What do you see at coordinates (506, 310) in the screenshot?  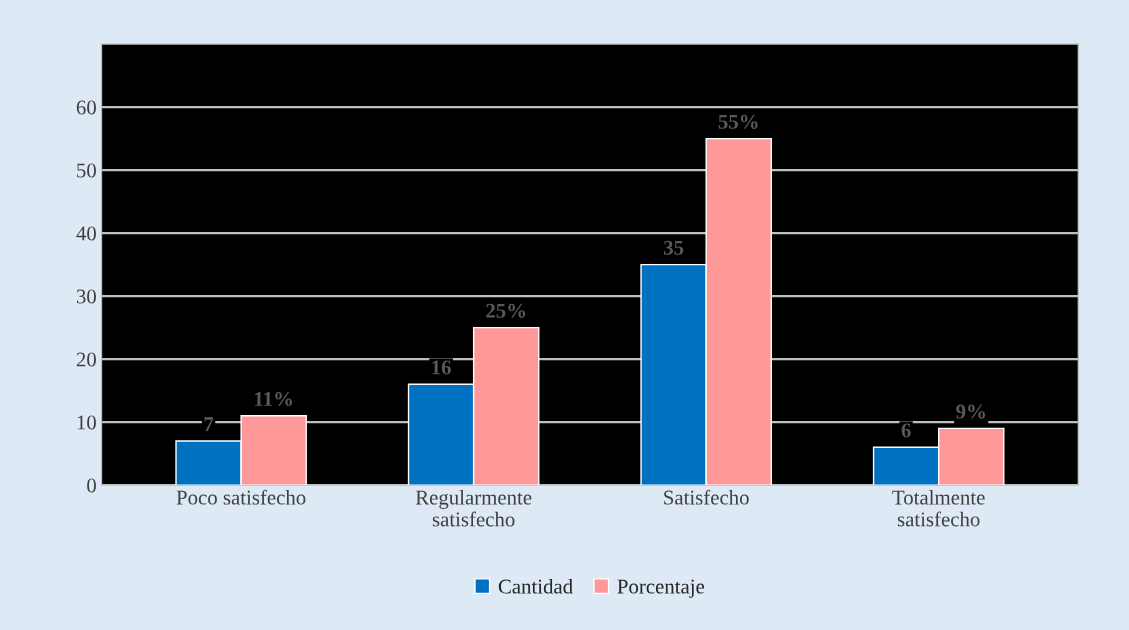 I see `data-label: 25%` at bounding box center [506, 310].